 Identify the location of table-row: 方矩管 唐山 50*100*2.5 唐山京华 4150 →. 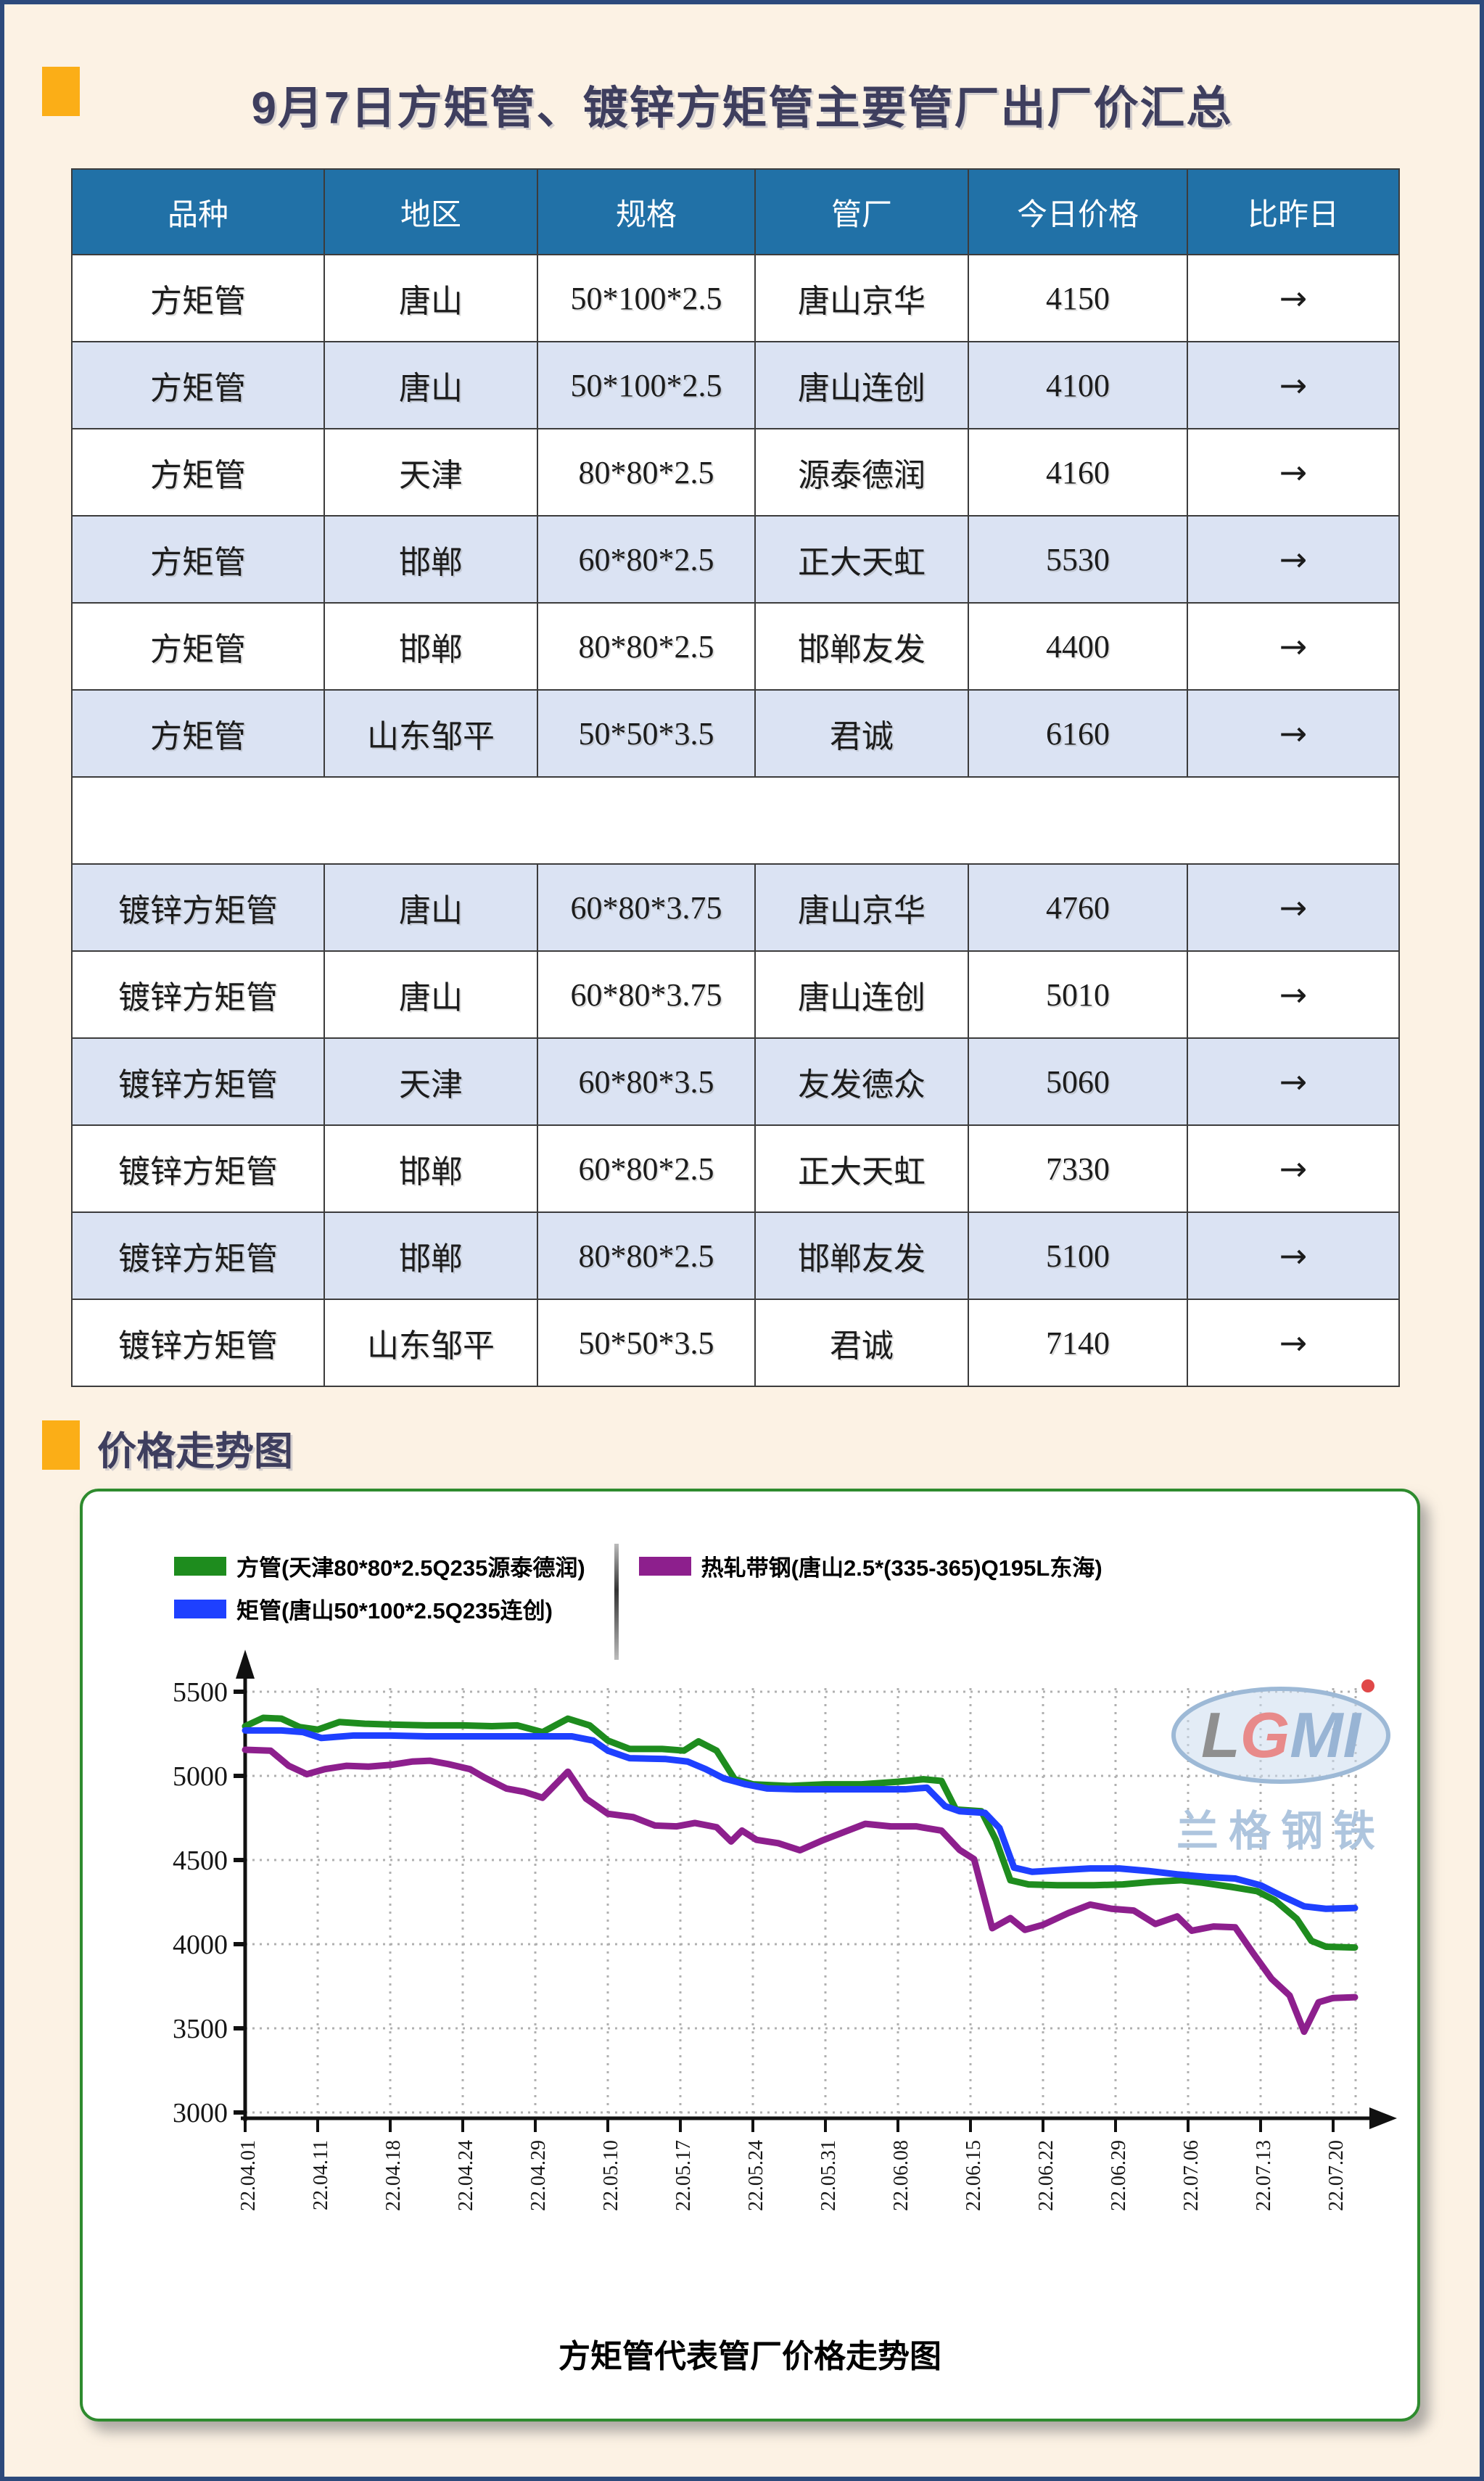
(735, 298).